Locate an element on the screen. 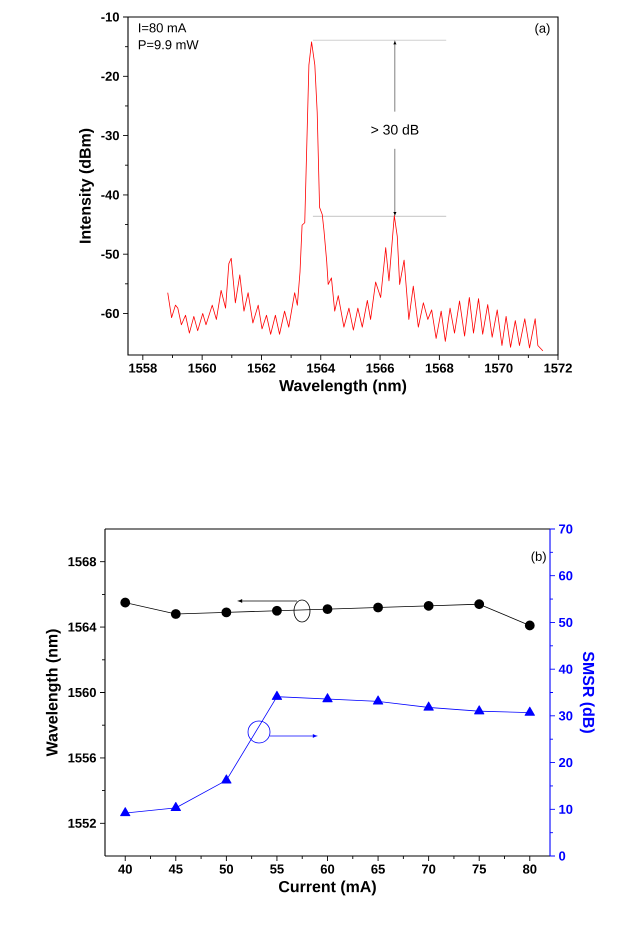 The image size is (624, 939). annotation: (a) is located at coordinates (542, 29).